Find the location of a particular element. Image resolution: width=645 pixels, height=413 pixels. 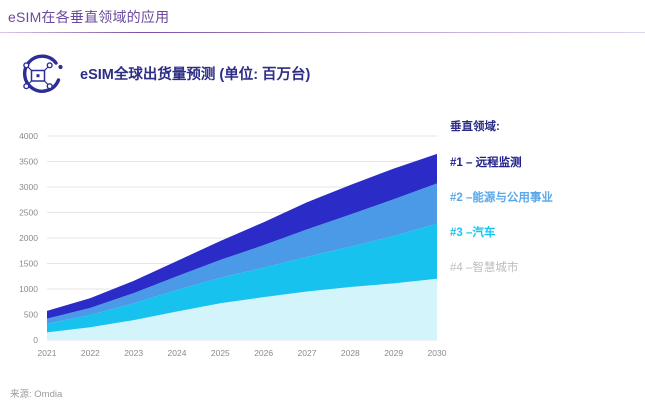

svg-text: 3000 is located at coordinates (28, 187).